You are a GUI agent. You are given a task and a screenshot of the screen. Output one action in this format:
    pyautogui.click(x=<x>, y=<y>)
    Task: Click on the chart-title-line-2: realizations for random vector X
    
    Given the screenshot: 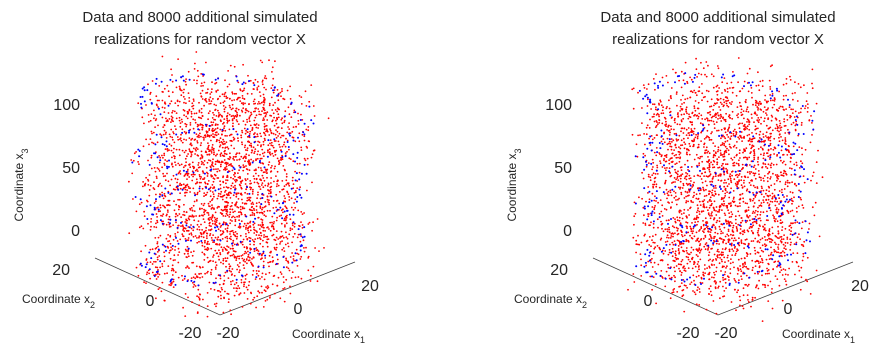 What is the action you would take?
    pyautogui.click(x=200, y=39)
    